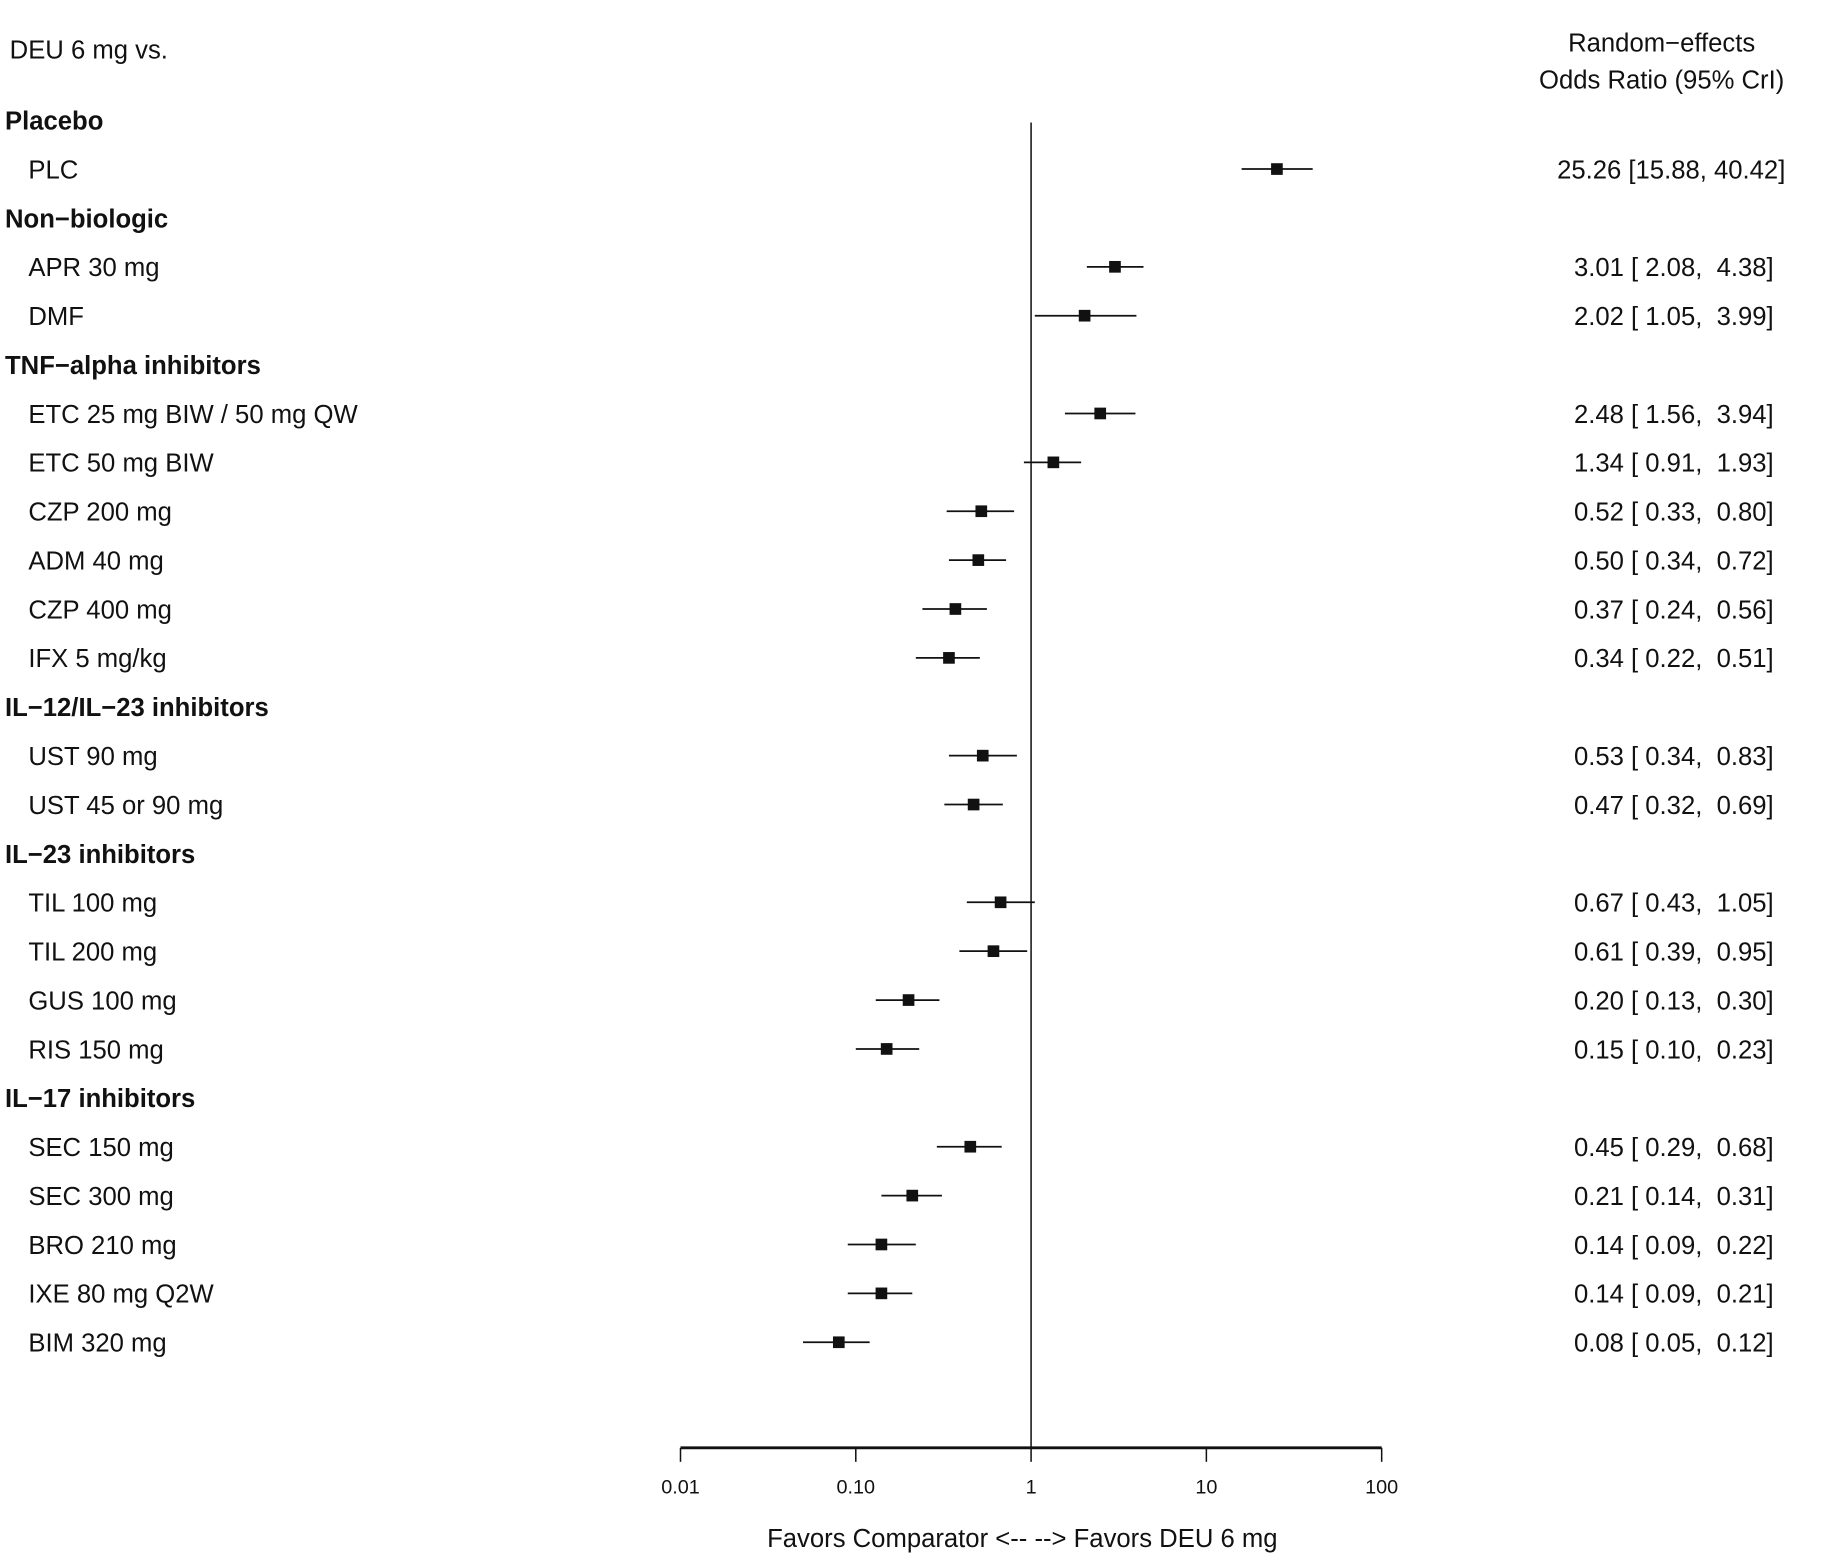  I want to click on comparator-label: GUS 100 mg, so click(102, 1001).